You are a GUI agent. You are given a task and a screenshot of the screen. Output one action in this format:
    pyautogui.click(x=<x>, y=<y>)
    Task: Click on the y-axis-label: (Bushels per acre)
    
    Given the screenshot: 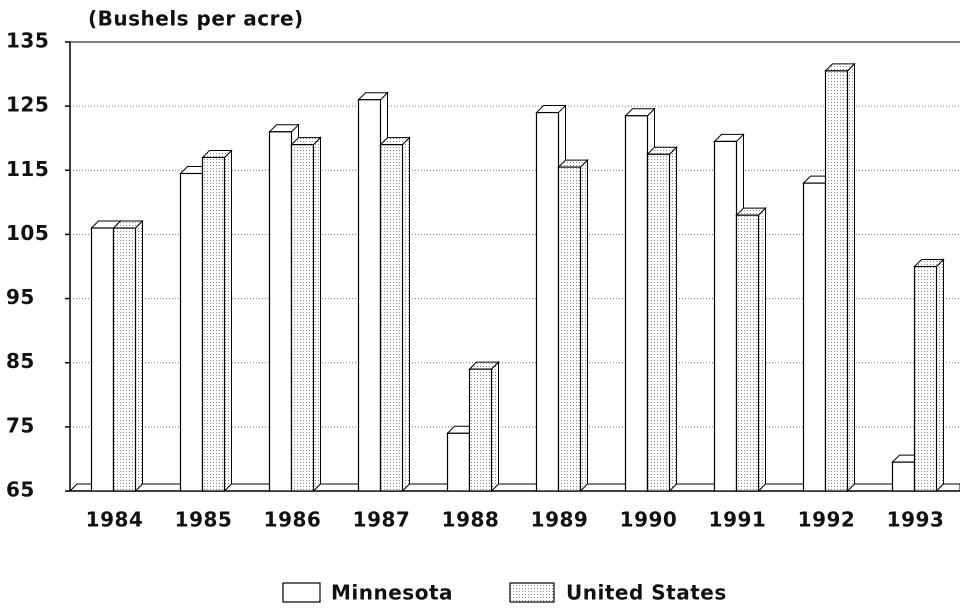 What is the action you would take?
    pyautogui.click(x=196, y=19)
    